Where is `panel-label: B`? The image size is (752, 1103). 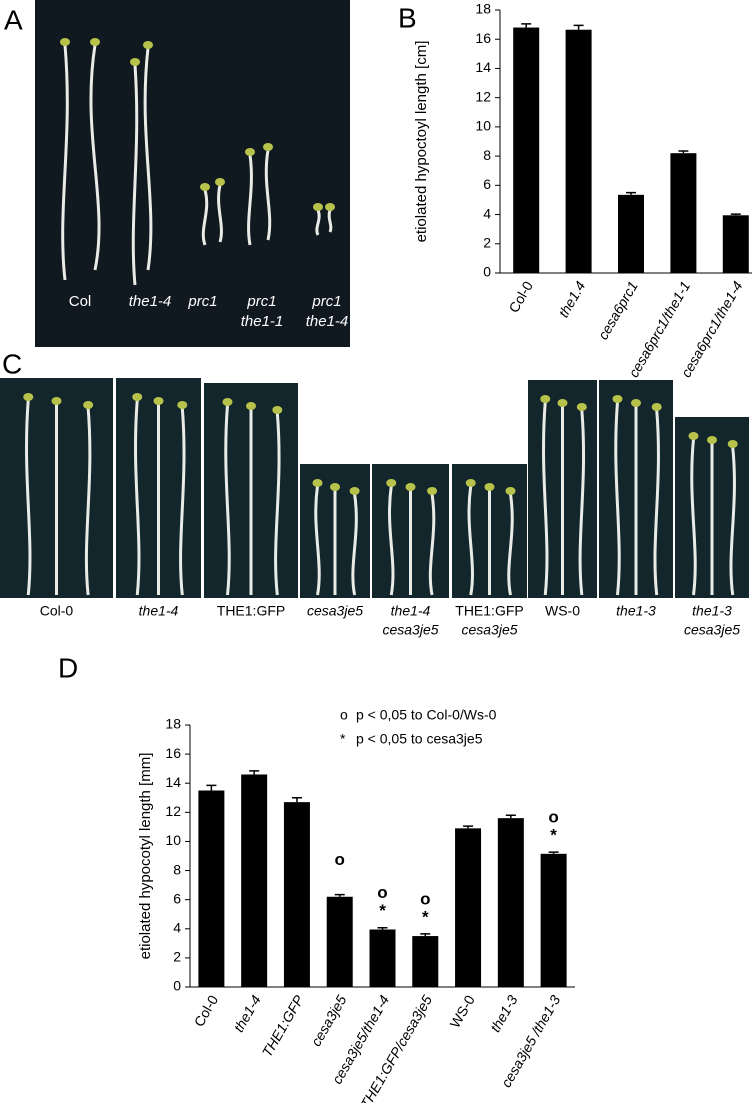 panel-label: B is located at coordinates (407, 17).